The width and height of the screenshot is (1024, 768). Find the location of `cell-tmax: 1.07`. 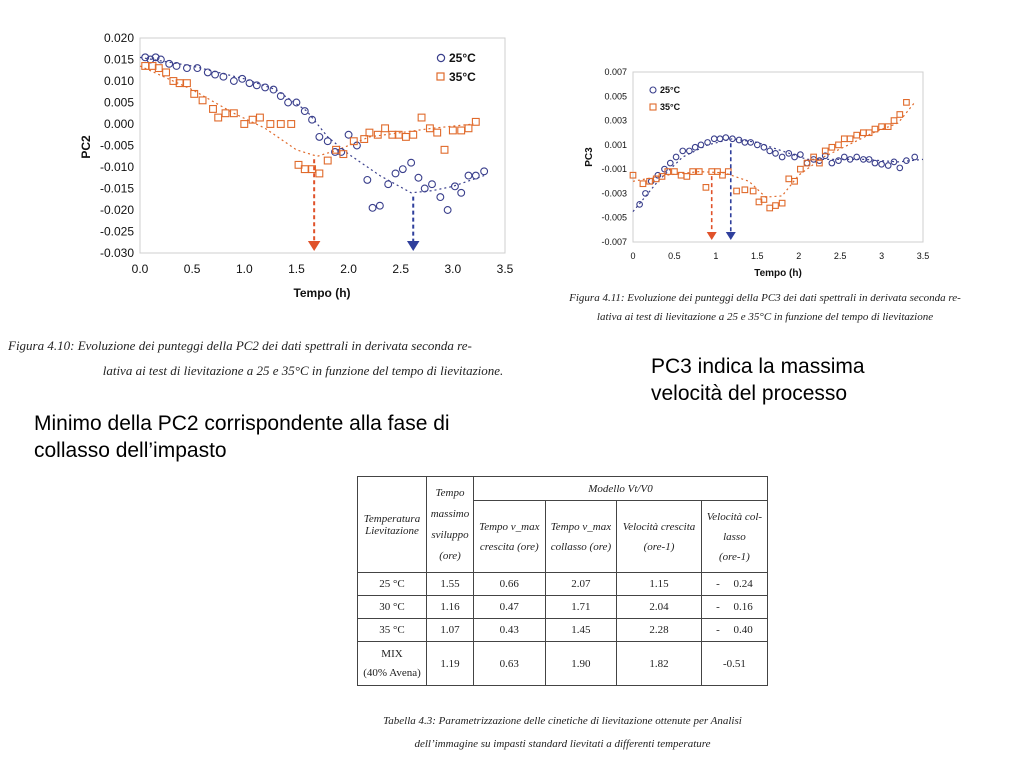

cell-tmax: 1.07 is located at coordinates (450, 630).